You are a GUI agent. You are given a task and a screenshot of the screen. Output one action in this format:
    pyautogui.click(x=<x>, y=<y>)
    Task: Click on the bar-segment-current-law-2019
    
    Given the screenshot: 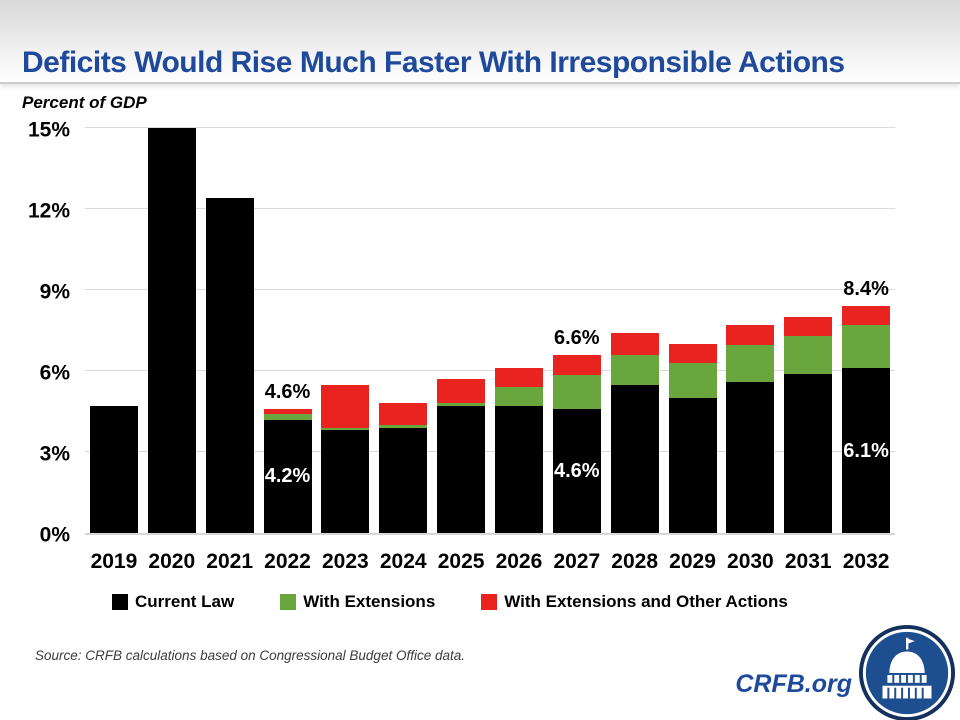 What is the action you would take?
    pyautogui.click(x=113, y=469)
    